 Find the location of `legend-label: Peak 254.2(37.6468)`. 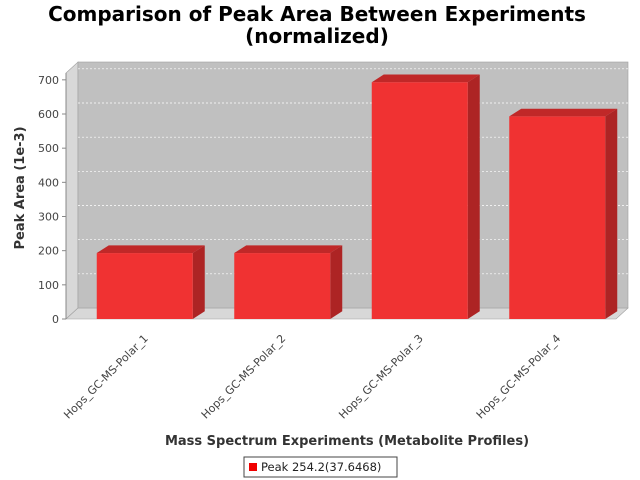

legend-label: Peak 254.2(37.6468) is located at coordinates (321, 467).